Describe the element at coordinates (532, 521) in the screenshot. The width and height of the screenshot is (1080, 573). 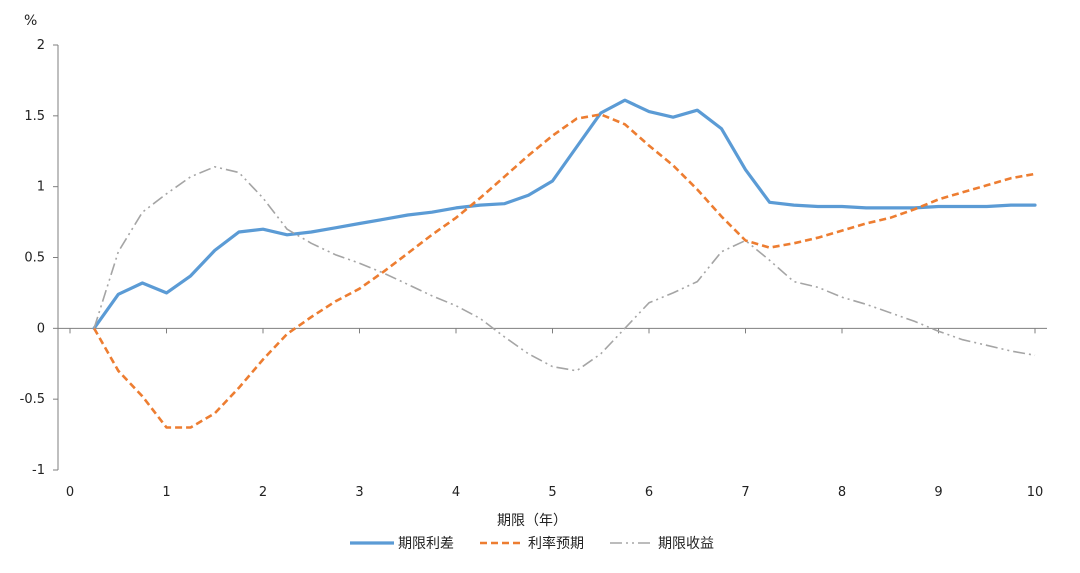
I see `x-axis-title: 期限（年）` at that location.